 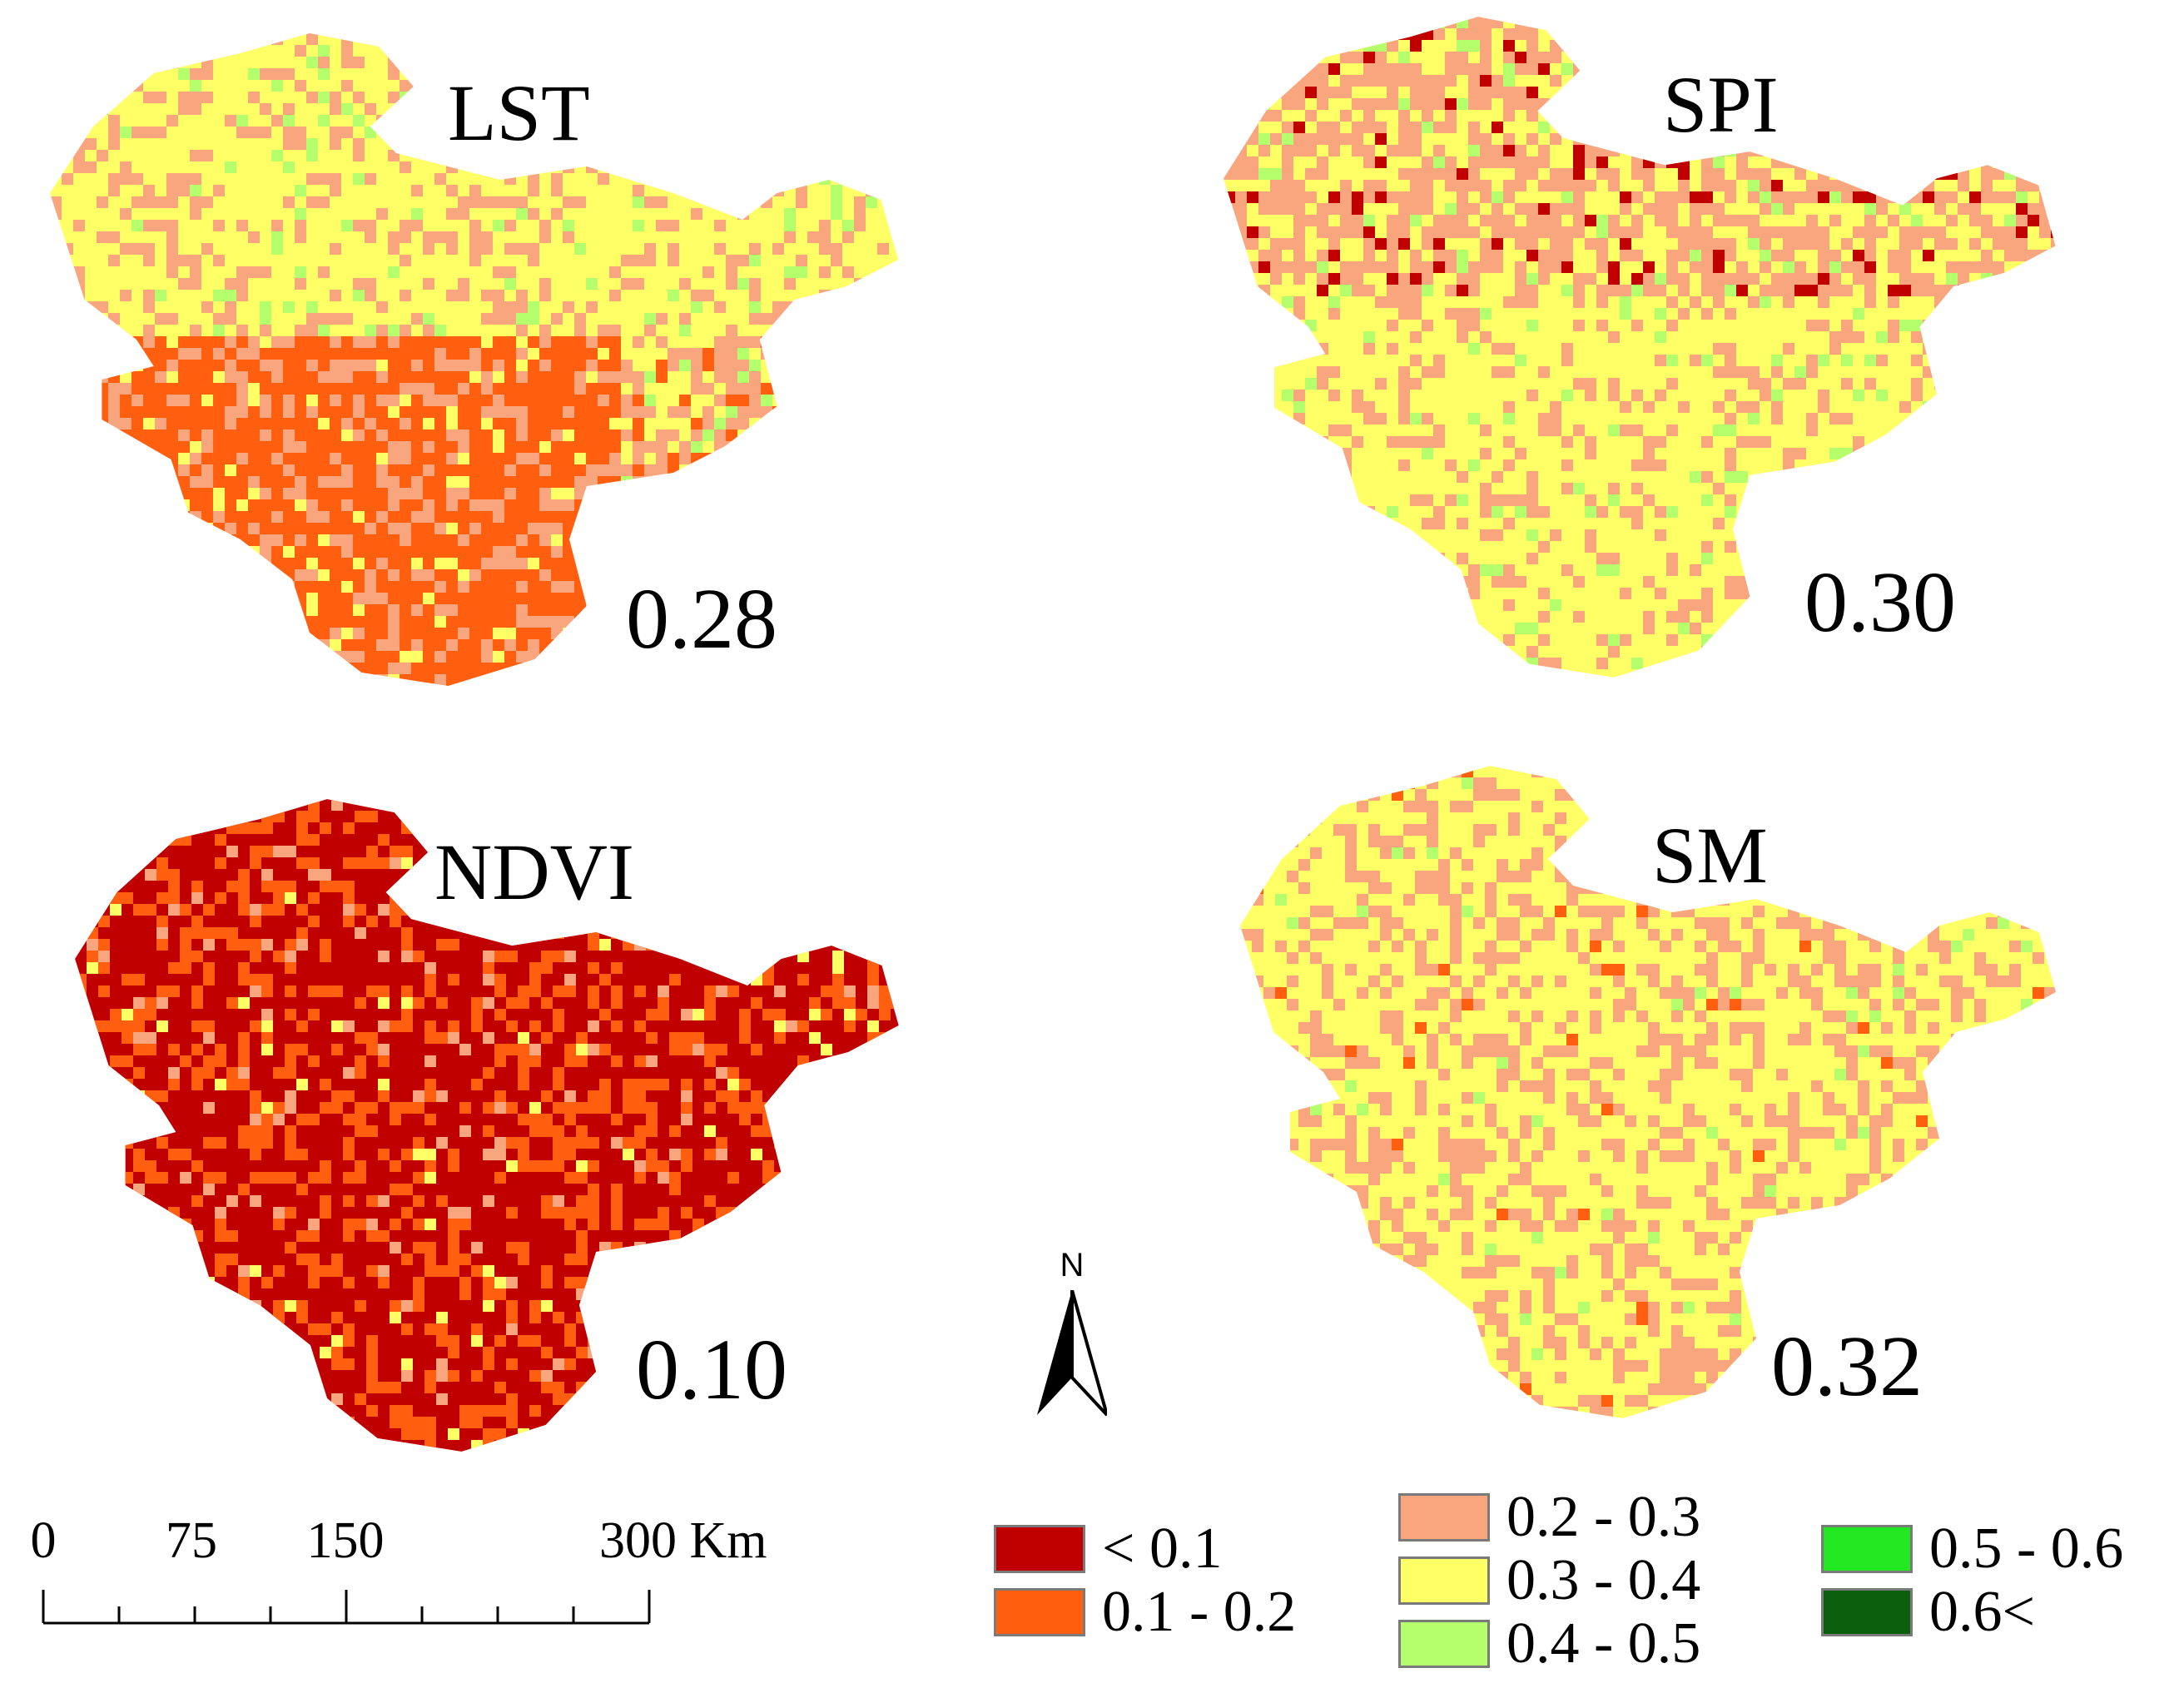 What do you see at coordinates (1072, 1353) in the screenshot?
I see `north-arrow-icon` at bounding box center [1072, 1353].